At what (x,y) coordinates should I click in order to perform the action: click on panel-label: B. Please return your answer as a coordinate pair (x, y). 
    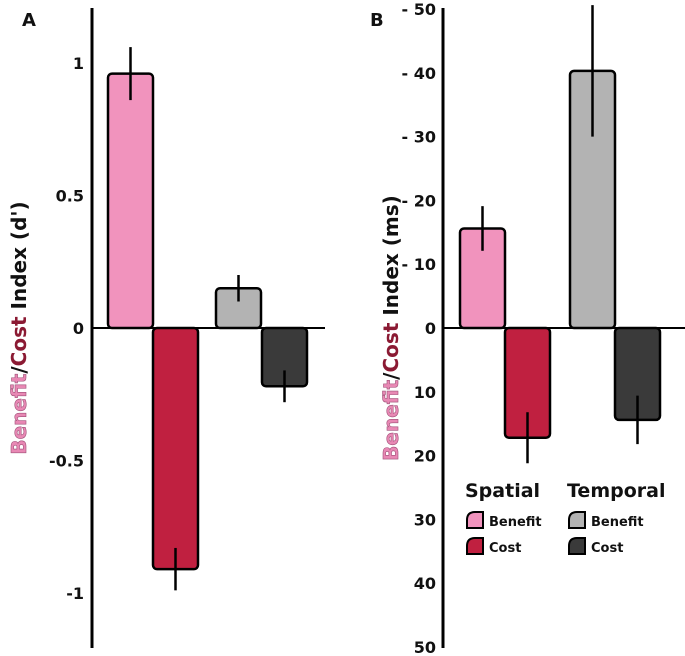
    Looking at the image, I should click on (377, 20).